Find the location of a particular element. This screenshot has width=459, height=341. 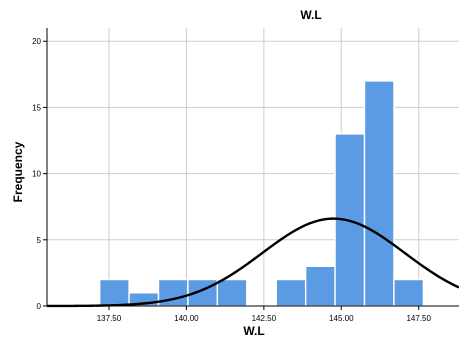

x-axis-title: W.L is located at coordinates (253, 331).